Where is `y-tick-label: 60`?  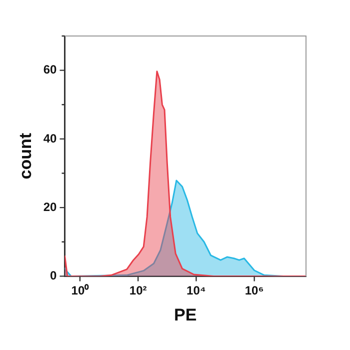 y-tick-label: 60 is located at coordinates (50, 69).